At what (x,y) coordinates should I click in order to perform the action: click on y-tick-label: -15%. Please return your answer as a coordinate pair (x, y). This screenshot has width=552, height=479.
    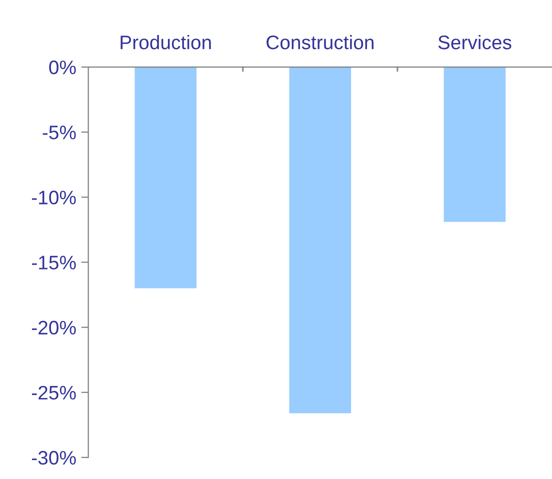
    Looking at the image, I should click on (54, 263).